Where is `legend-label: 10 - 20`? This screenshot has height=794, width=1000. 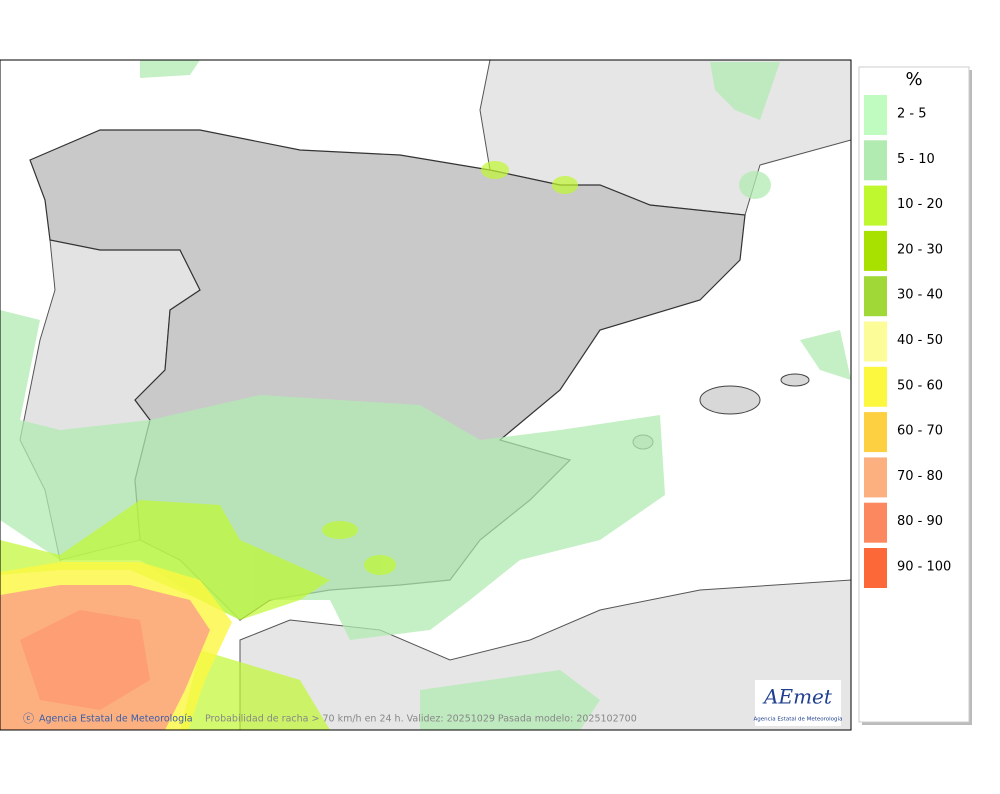
legend-label: 10 - 20 is located at coordinates (920, 204).